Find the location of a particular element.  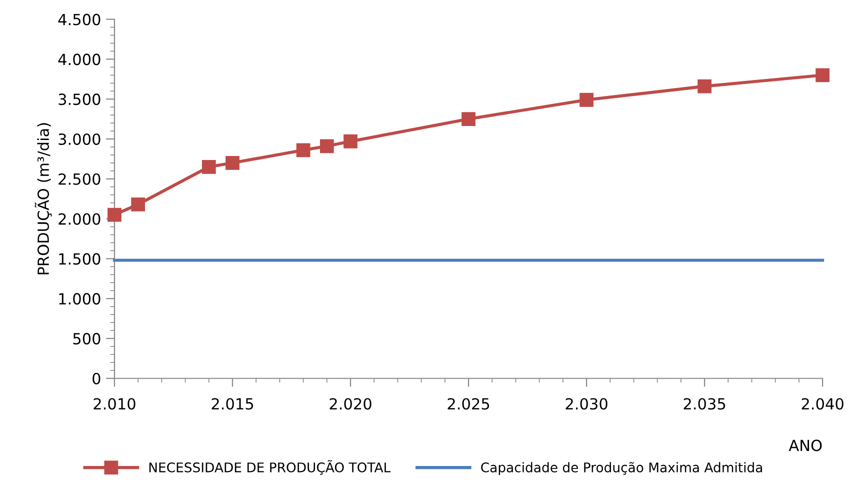

x-axis-title: ANO is located at coordinates (805, 446).